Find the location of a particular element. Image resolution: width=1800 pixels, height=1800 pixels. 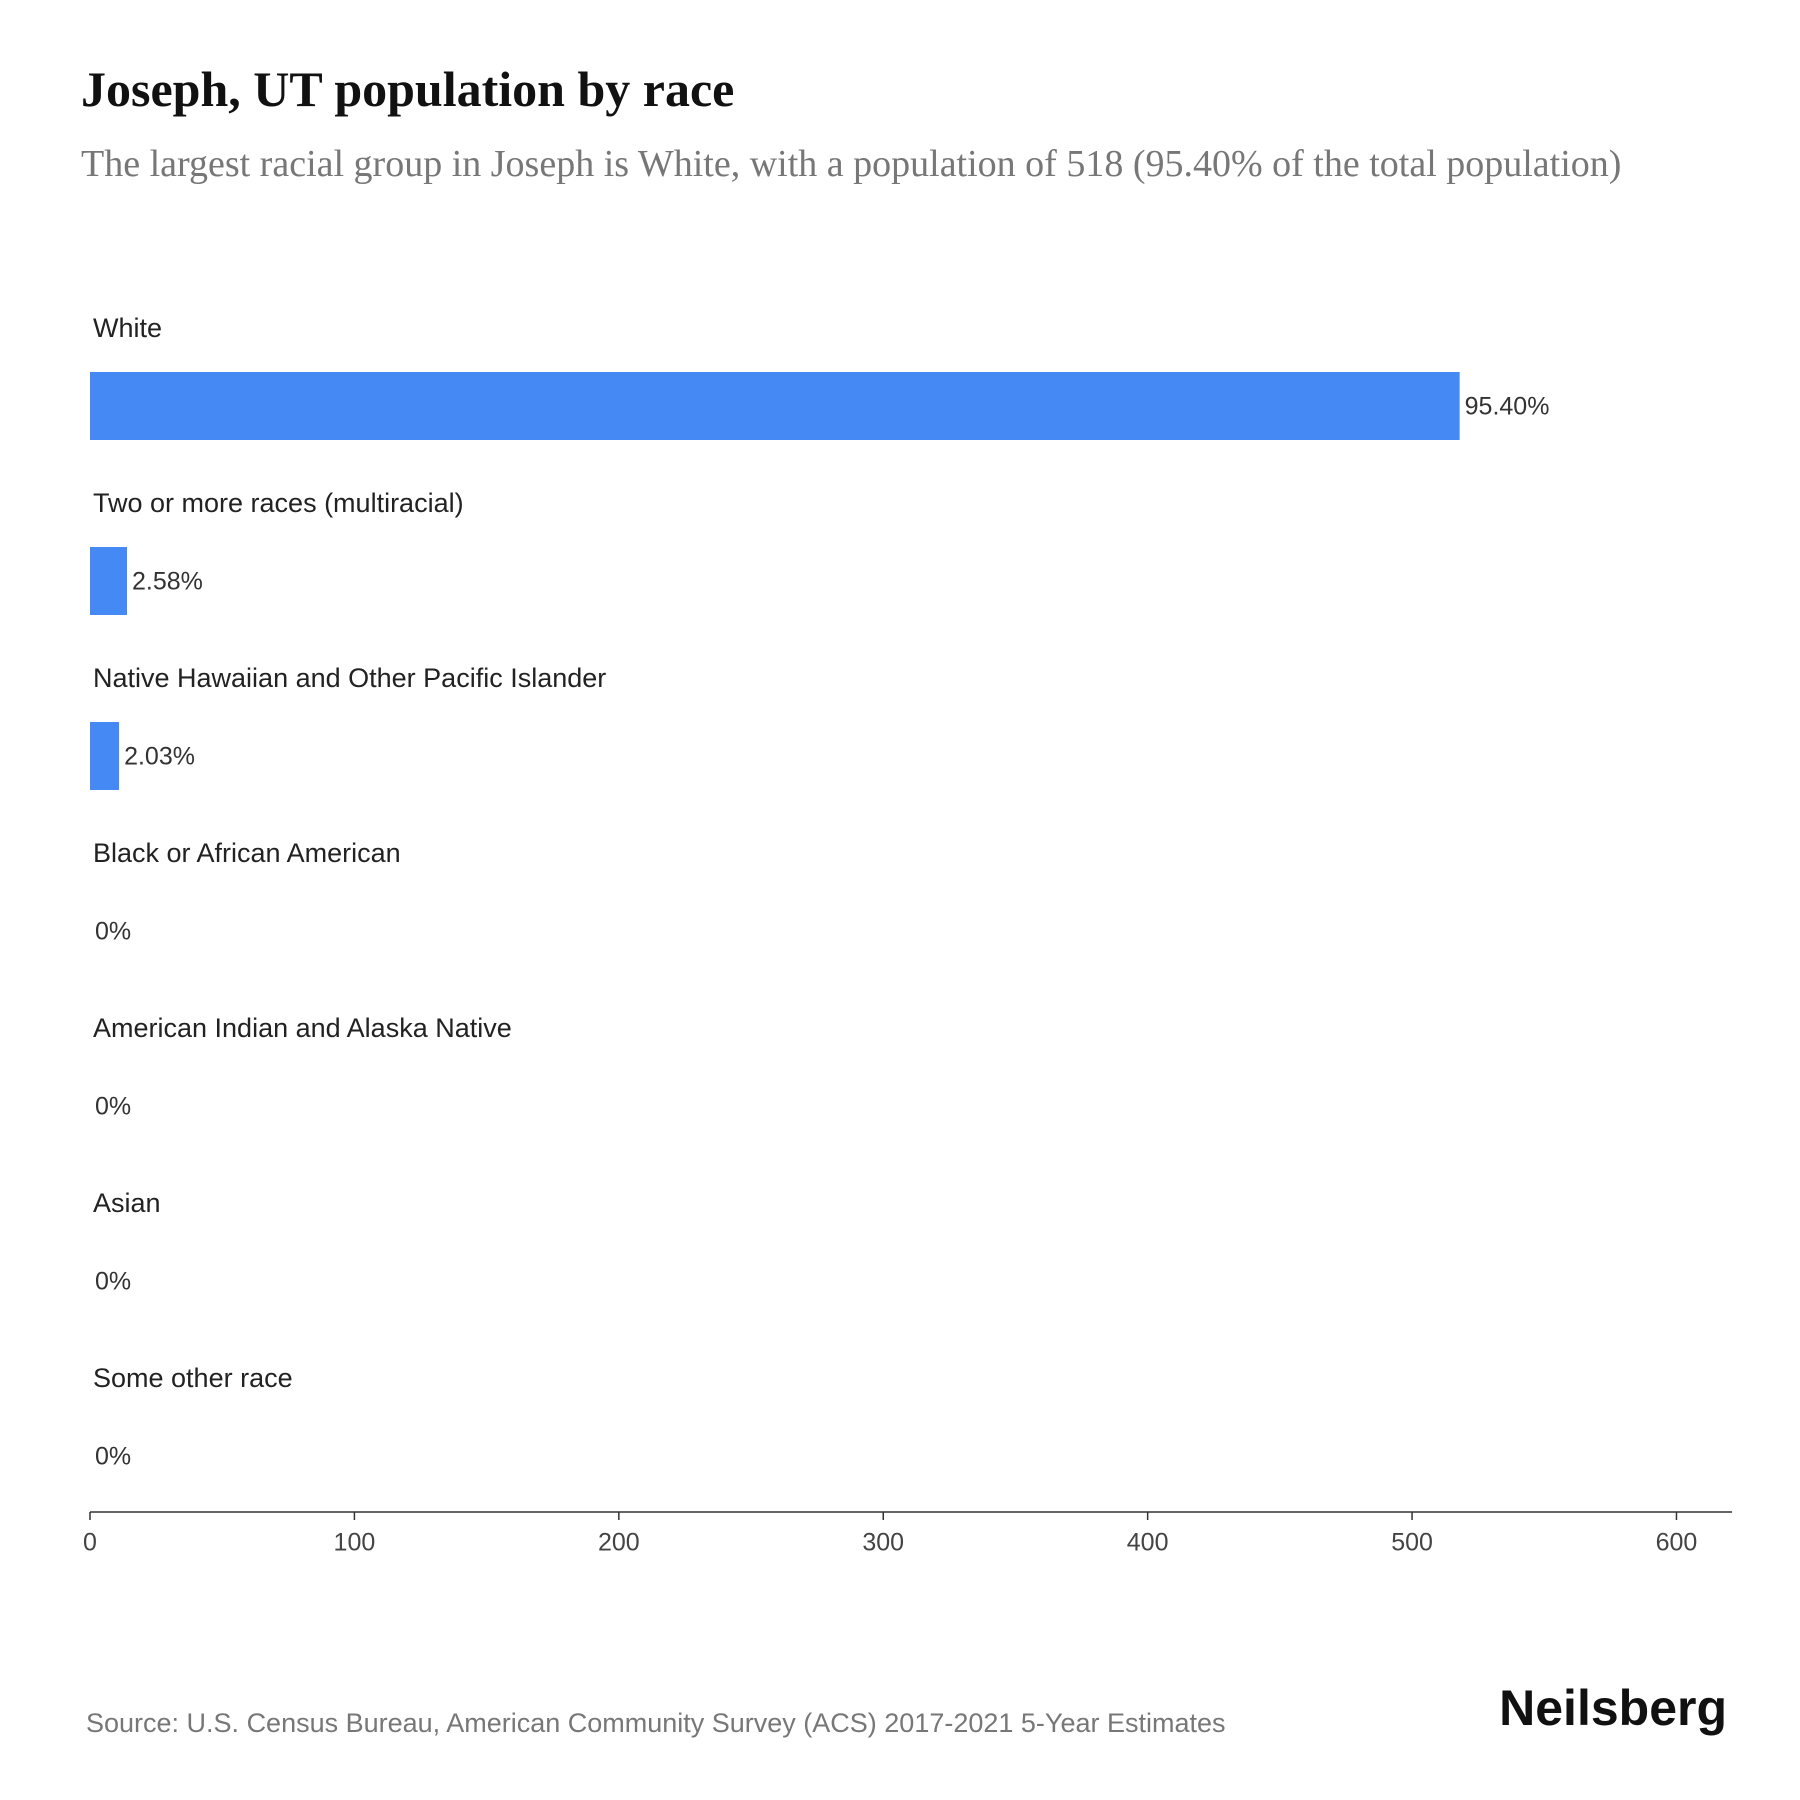

chart-title: Joseph, UT population by race is located at coordinates (408, 89).